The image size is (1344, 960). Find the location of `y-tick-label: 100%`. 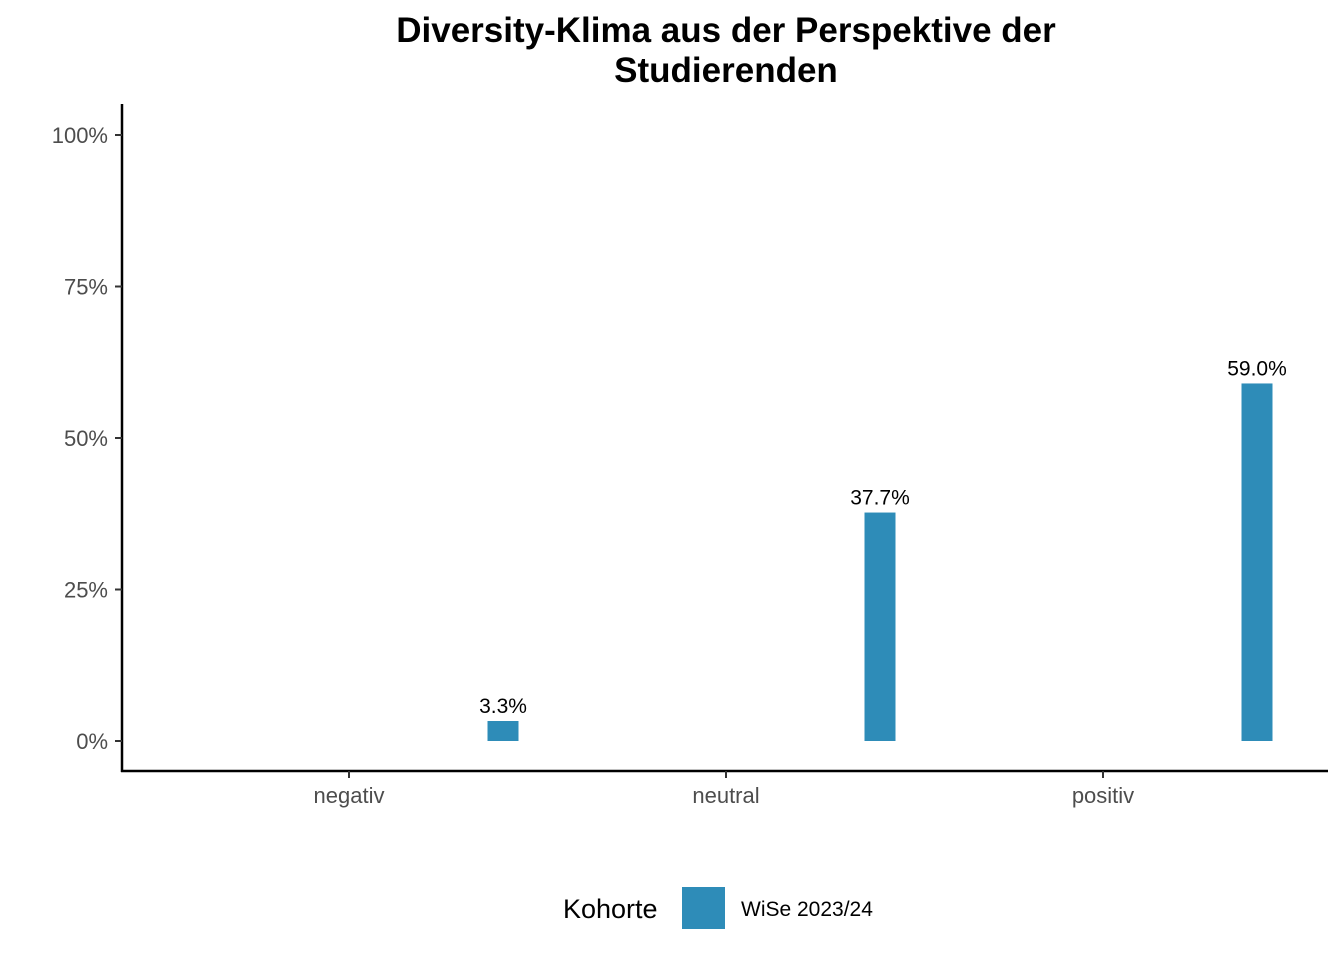

y-tick-label: 100% is located at coordinates (80, 135).